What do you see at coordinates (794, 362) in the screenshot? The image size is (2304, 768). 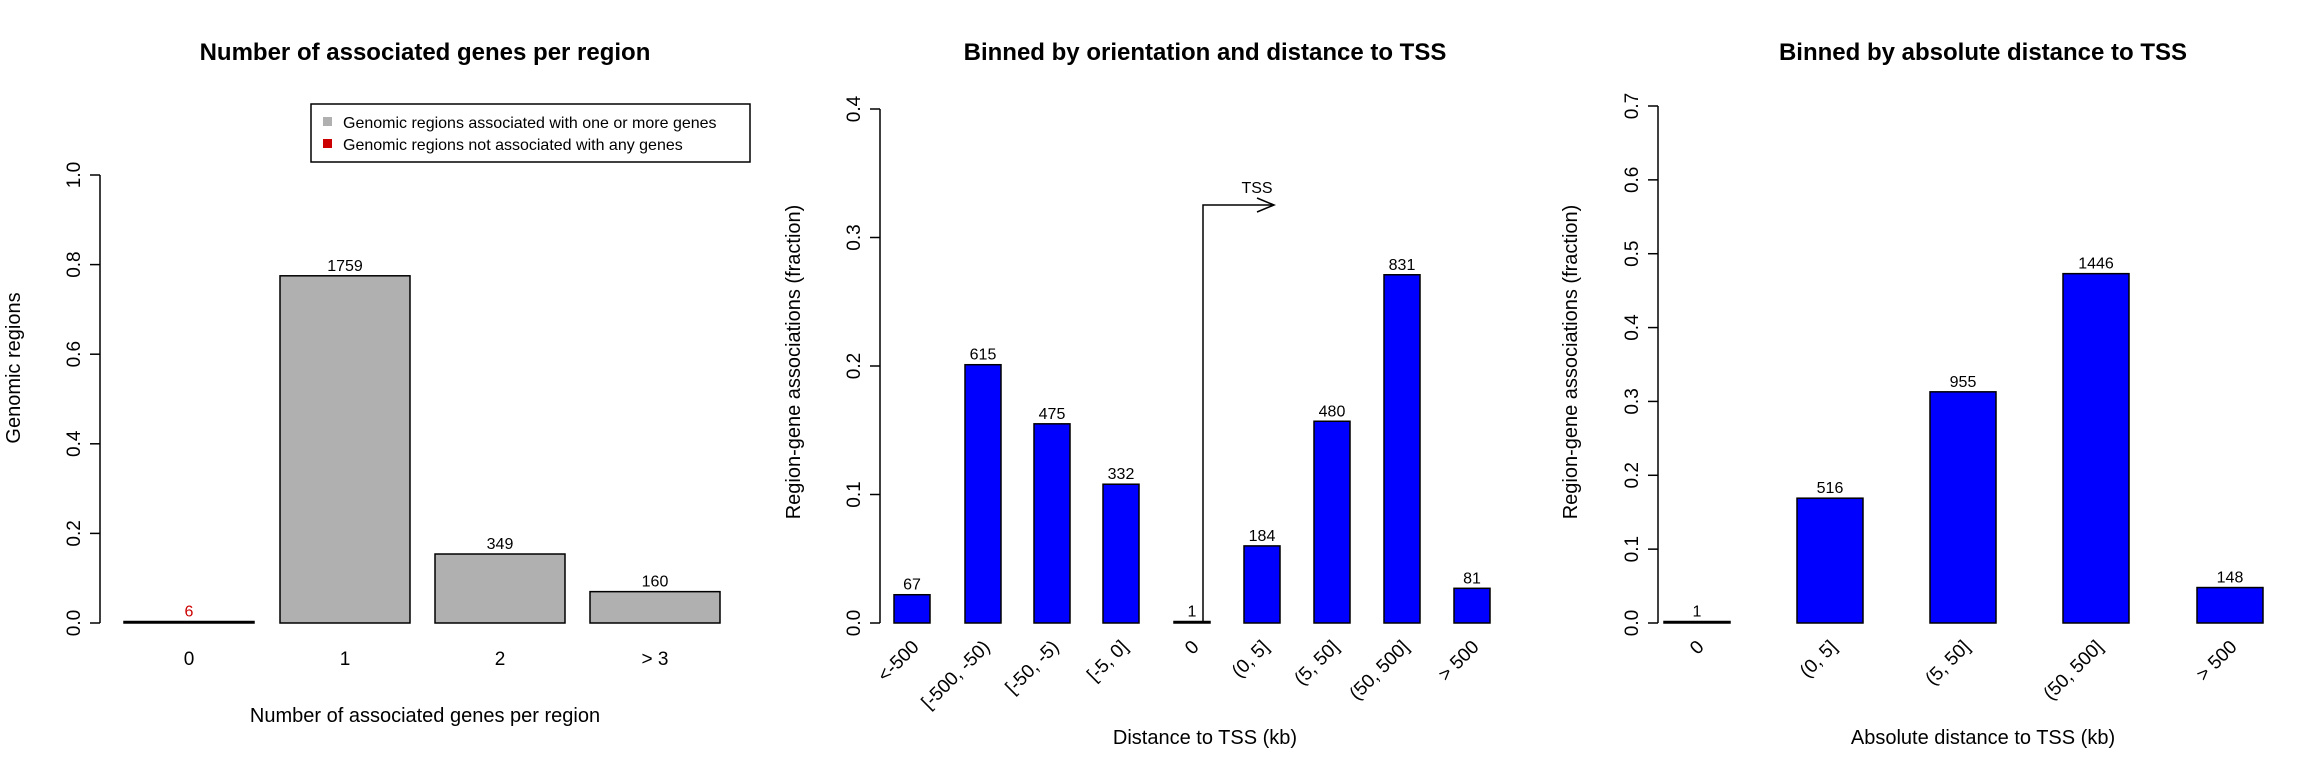 I see `y-axis-label: Region-gene associations (fraction)` at bounding box center [794, 362].